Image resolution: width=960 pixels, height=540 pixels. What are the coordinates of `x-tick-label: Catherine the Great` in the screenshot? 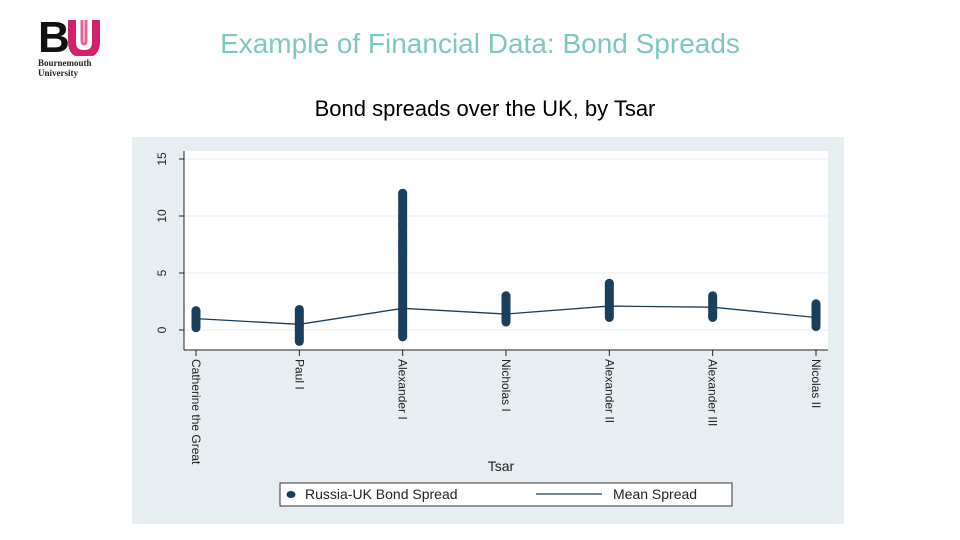 It's located at (196, 412).